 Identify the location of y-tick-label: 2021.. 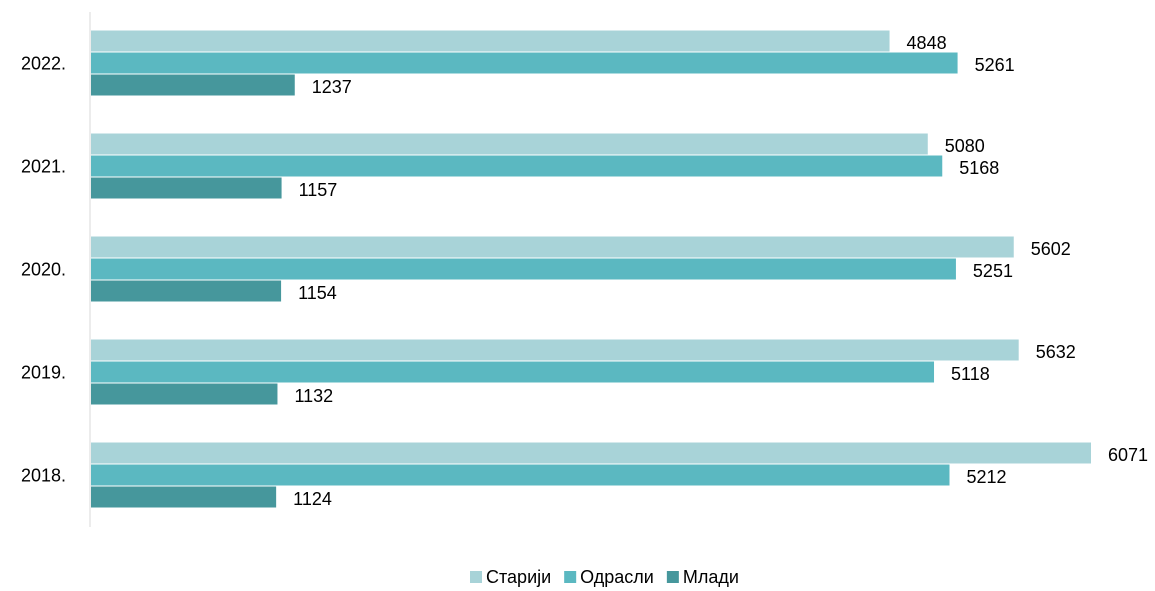
(43, 166).